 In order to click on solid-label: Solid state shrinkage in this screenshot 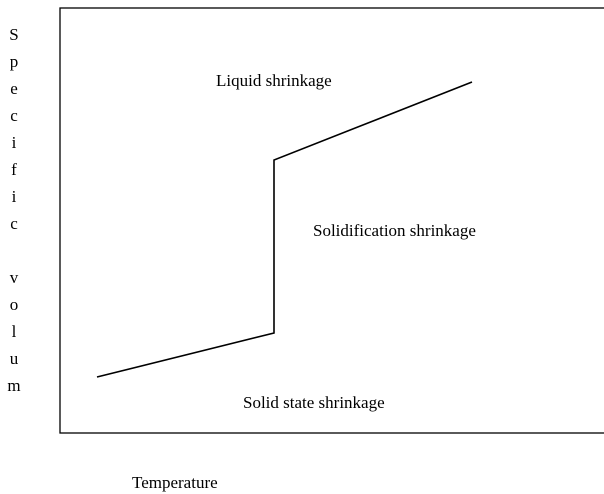, I will do `click(314, 402)`.